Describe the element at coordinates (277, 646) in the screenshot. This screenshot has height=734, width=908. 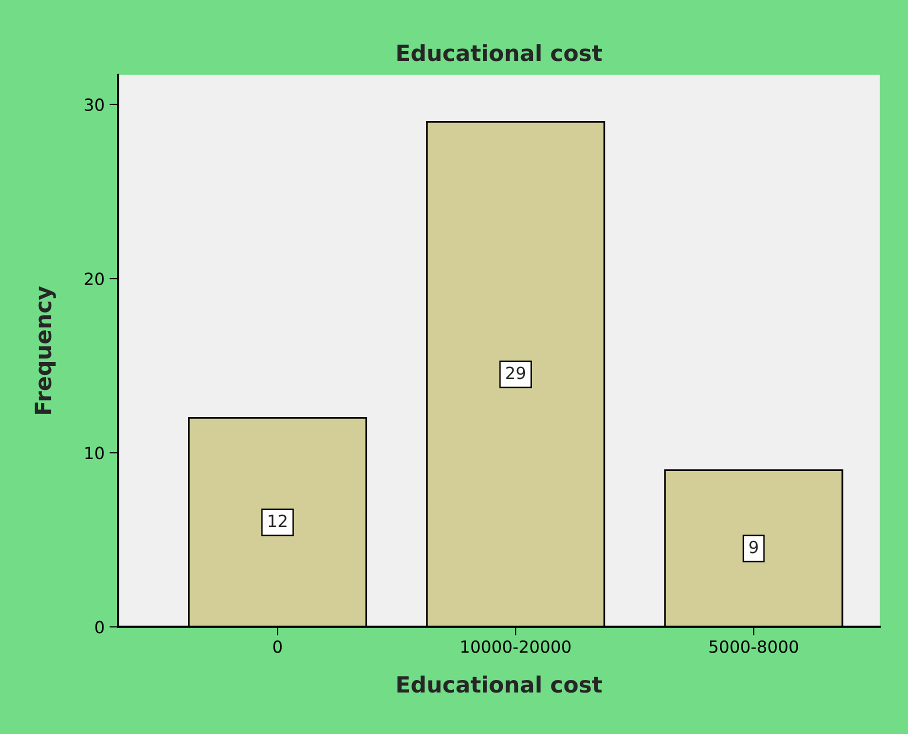
I see `x-tick-label: 0` at that location.